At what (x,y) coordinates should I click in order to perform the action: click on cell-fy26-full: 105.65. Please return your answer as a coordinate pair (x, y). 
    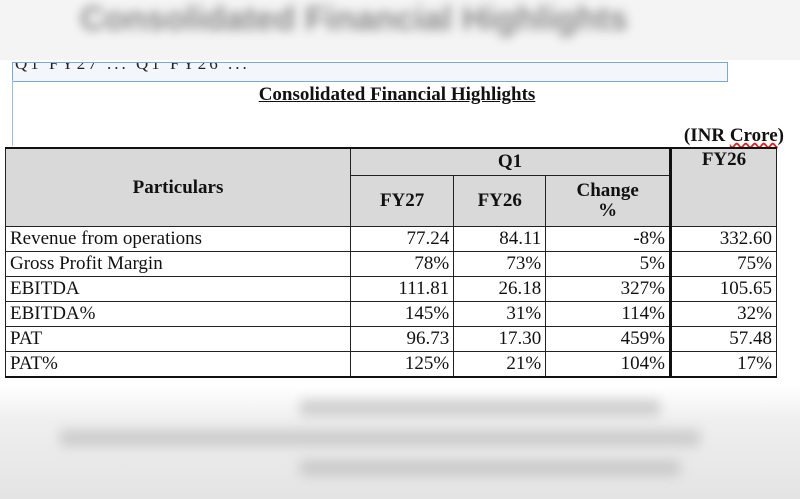
    Looking at the image, I should click on (723, 289).